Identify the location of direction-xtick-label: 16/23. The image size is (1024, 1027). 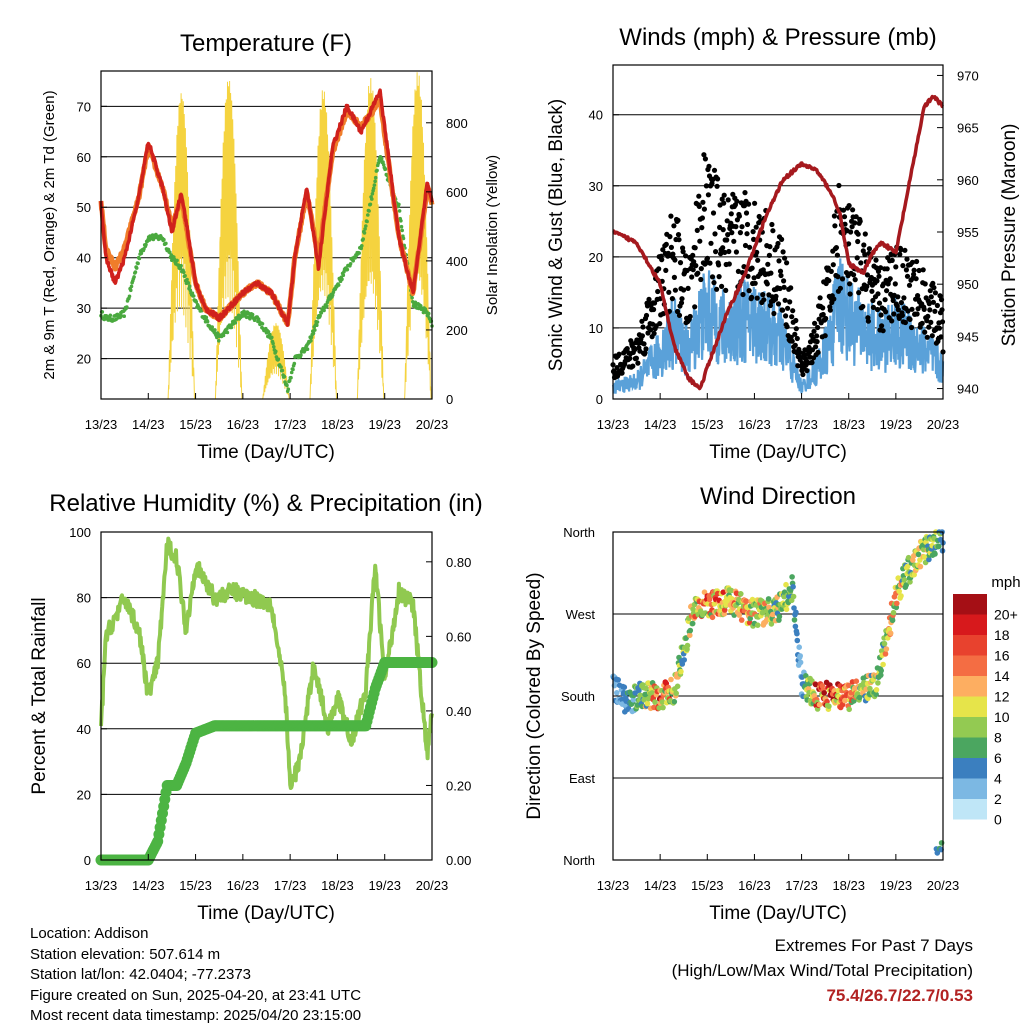
(754, 885).